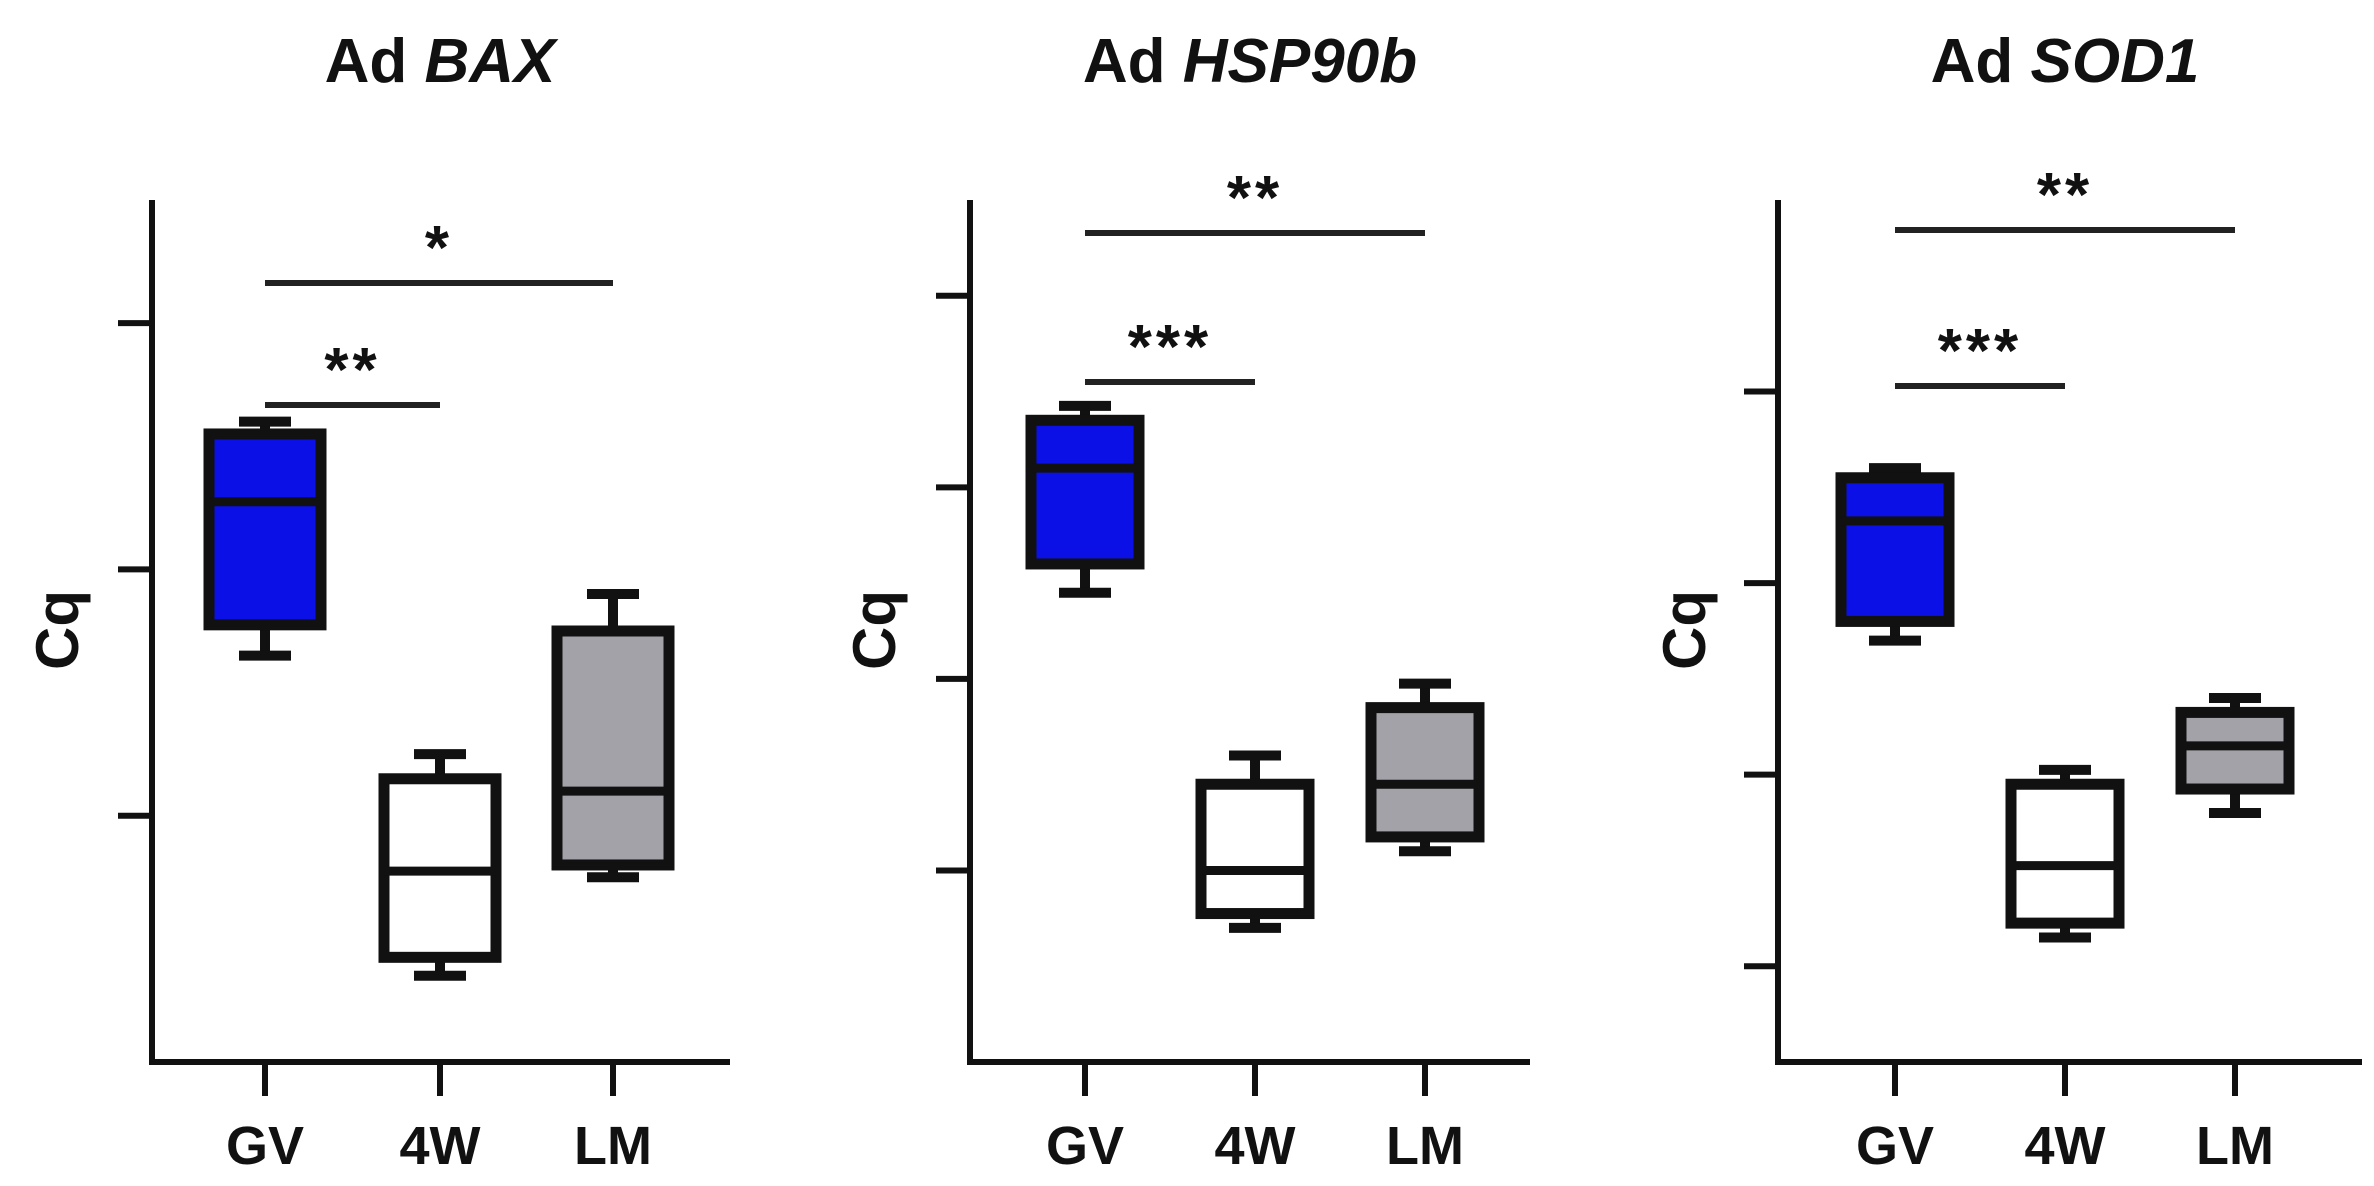 Image resolution: width=2374 pixels, height=1186 pixels. I want to click on panel-title: Ad HSP90b, so click(1250, 61).